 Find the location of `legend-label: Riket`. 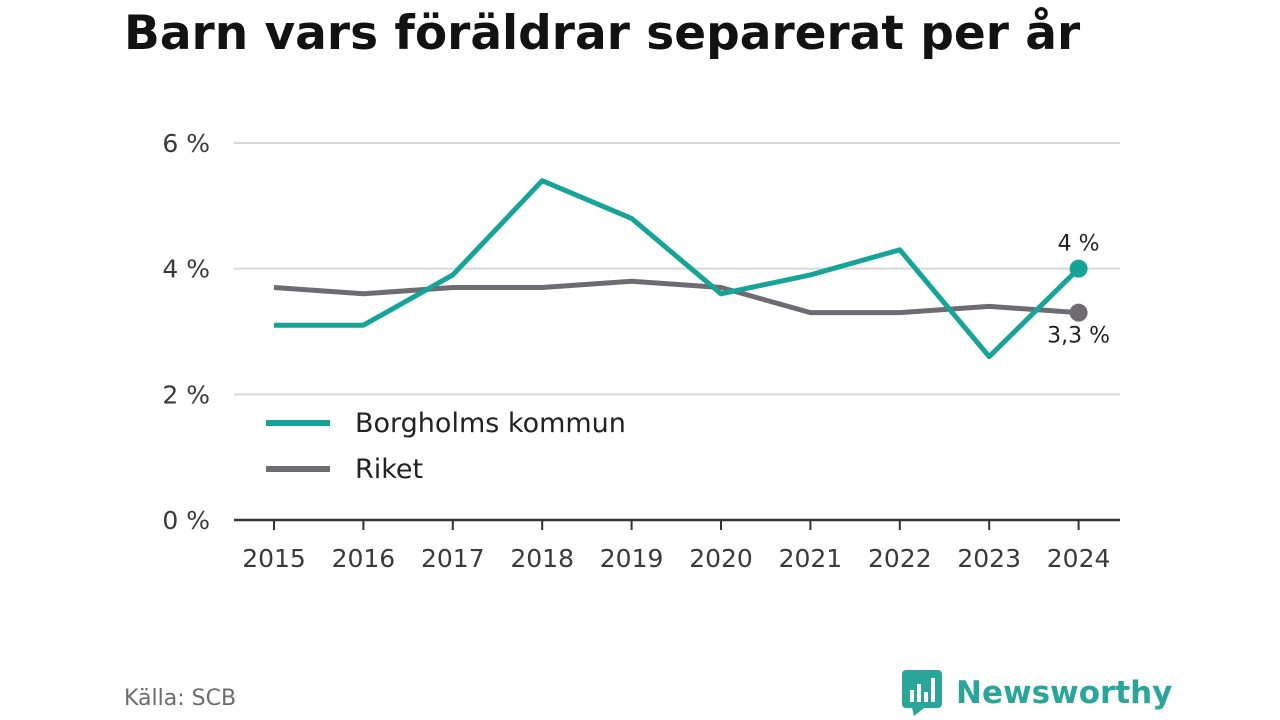

legend-label: Riket is located at coordinates (389, 469).